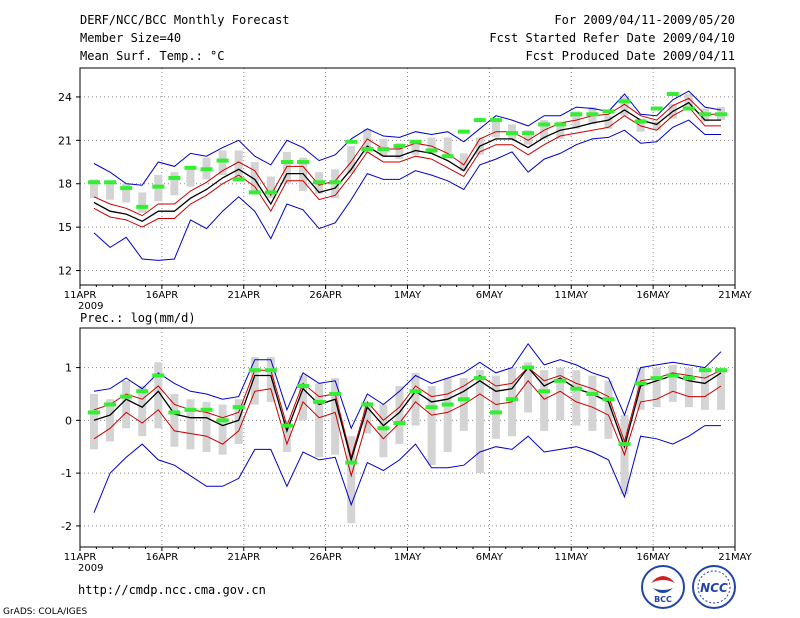 This screenshot has height=618, width=800. I want to click on precipitation-ytick-label: 0, so click(68, 420).